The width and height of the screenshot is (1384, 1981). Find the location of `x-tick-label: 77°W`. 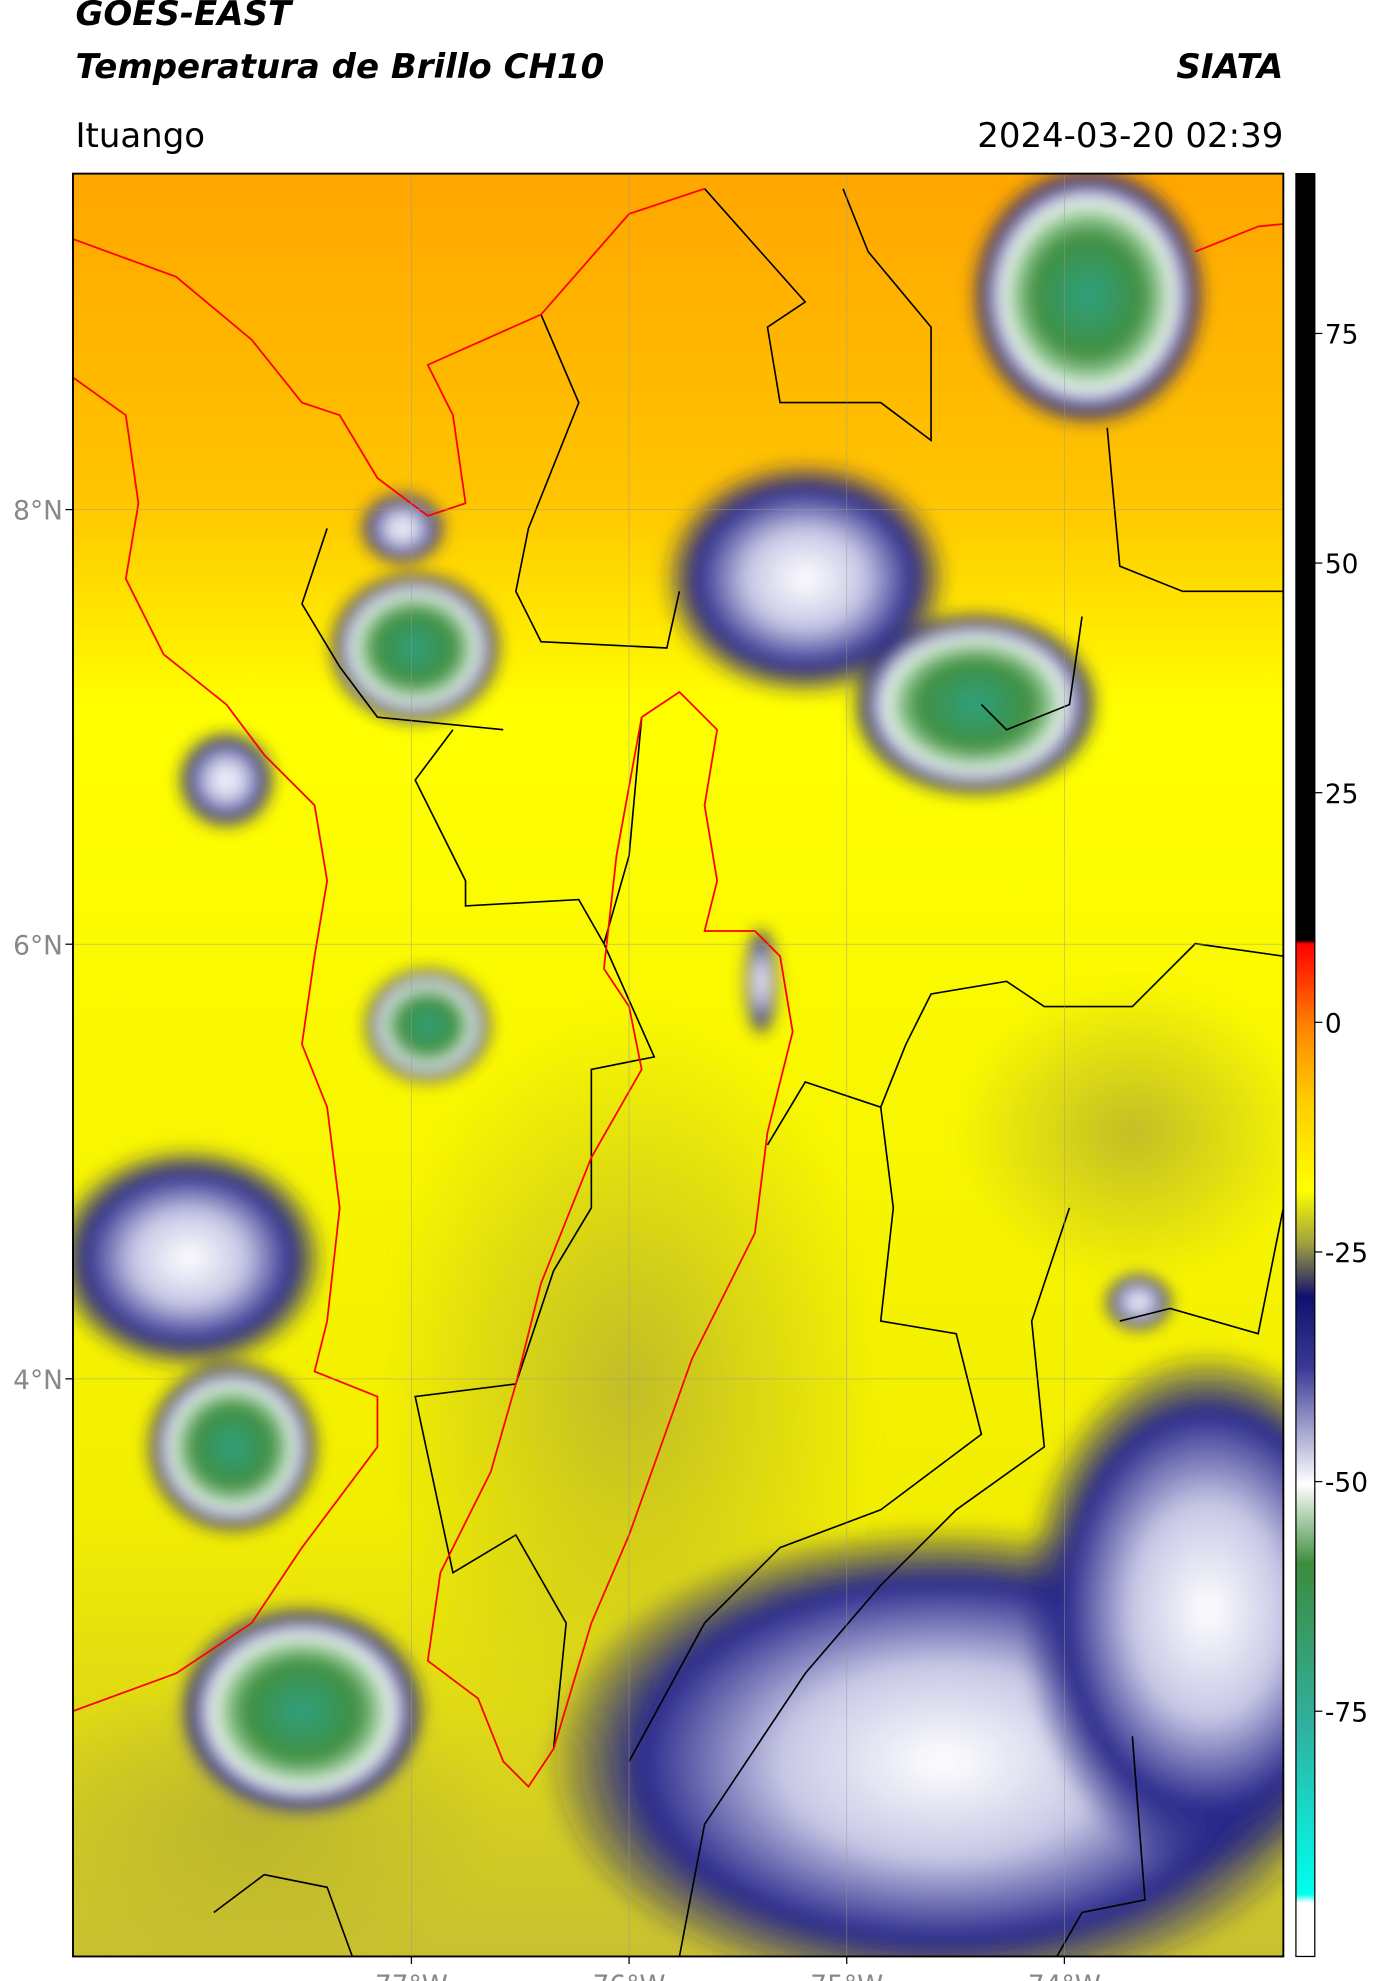

x-tick-label: 77°W is located at coordinates (411, 1975).